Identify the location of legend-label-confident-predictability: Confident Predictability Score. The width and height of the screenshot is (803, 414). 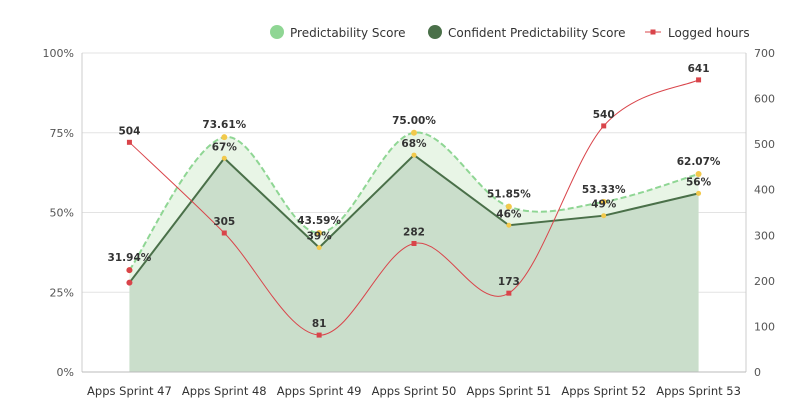
(537, 33).